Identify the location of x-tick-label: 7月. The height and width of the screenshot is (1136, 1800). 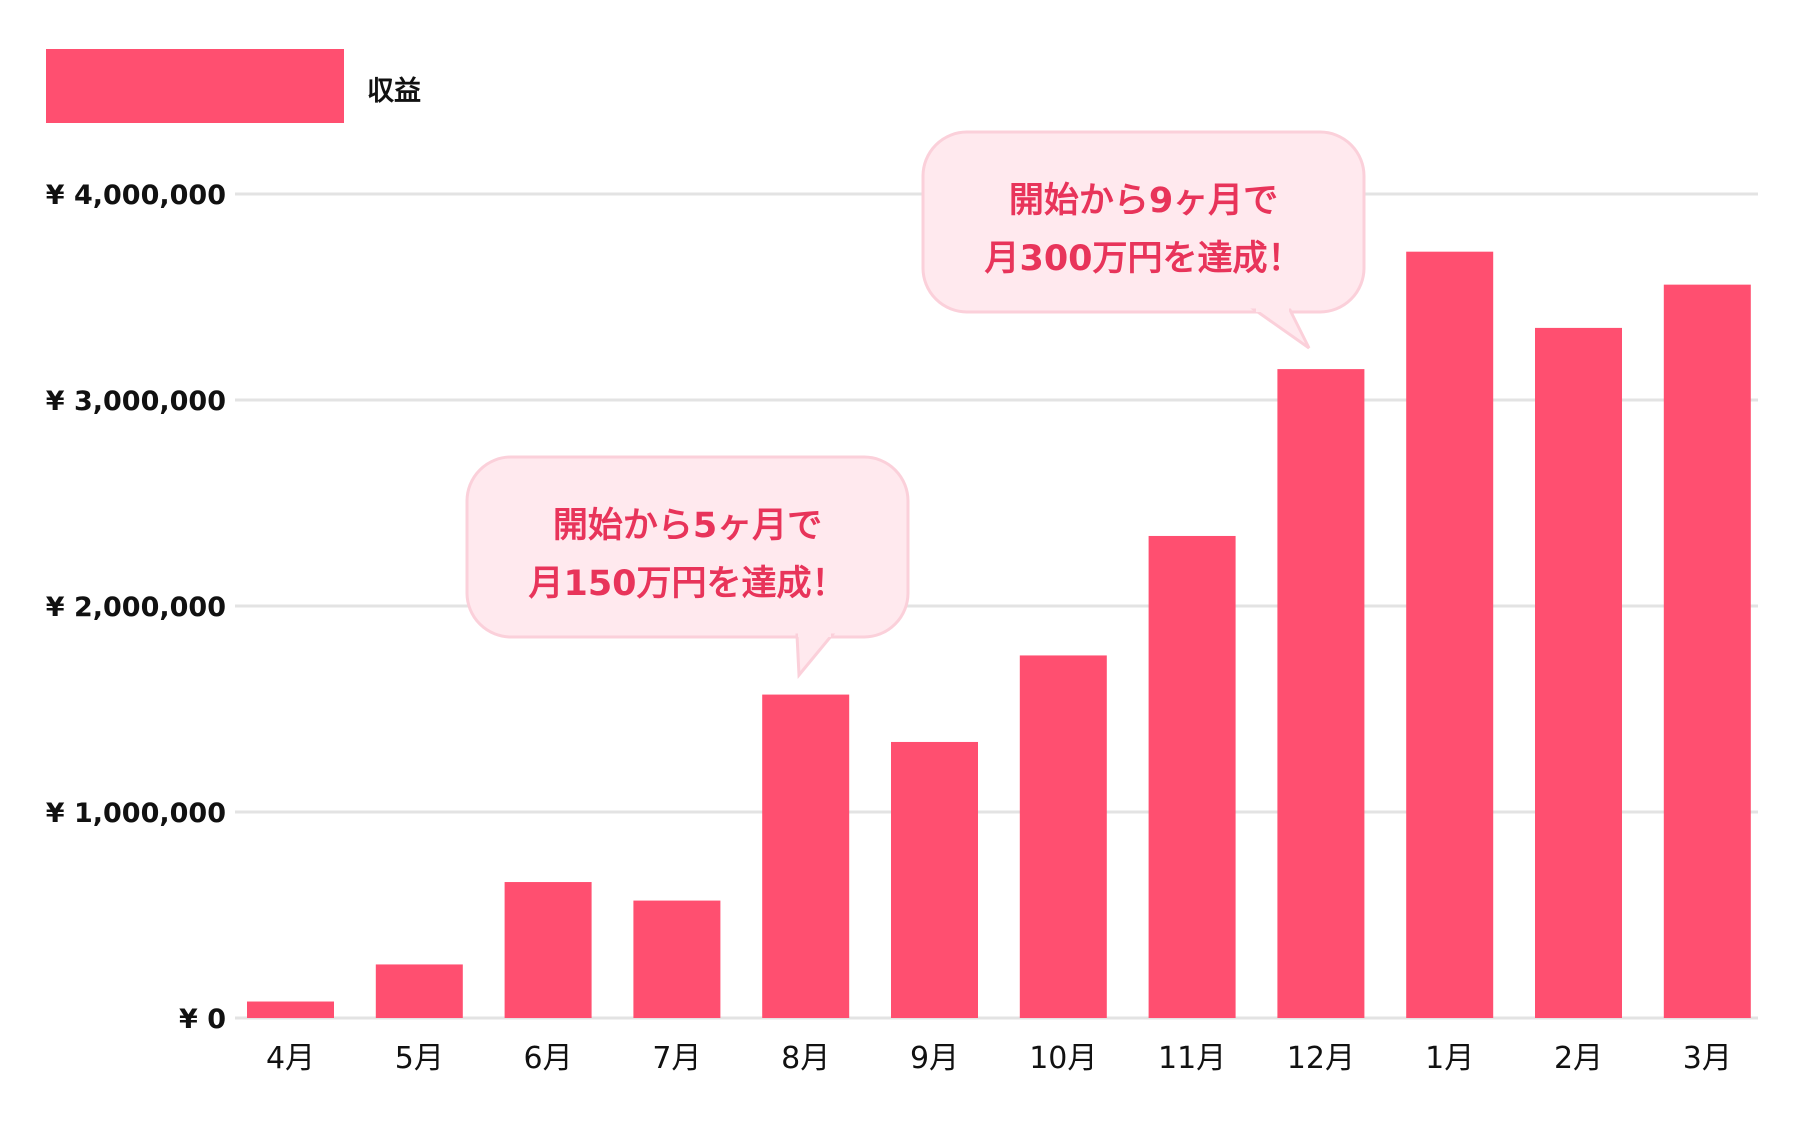
(676, 1058).